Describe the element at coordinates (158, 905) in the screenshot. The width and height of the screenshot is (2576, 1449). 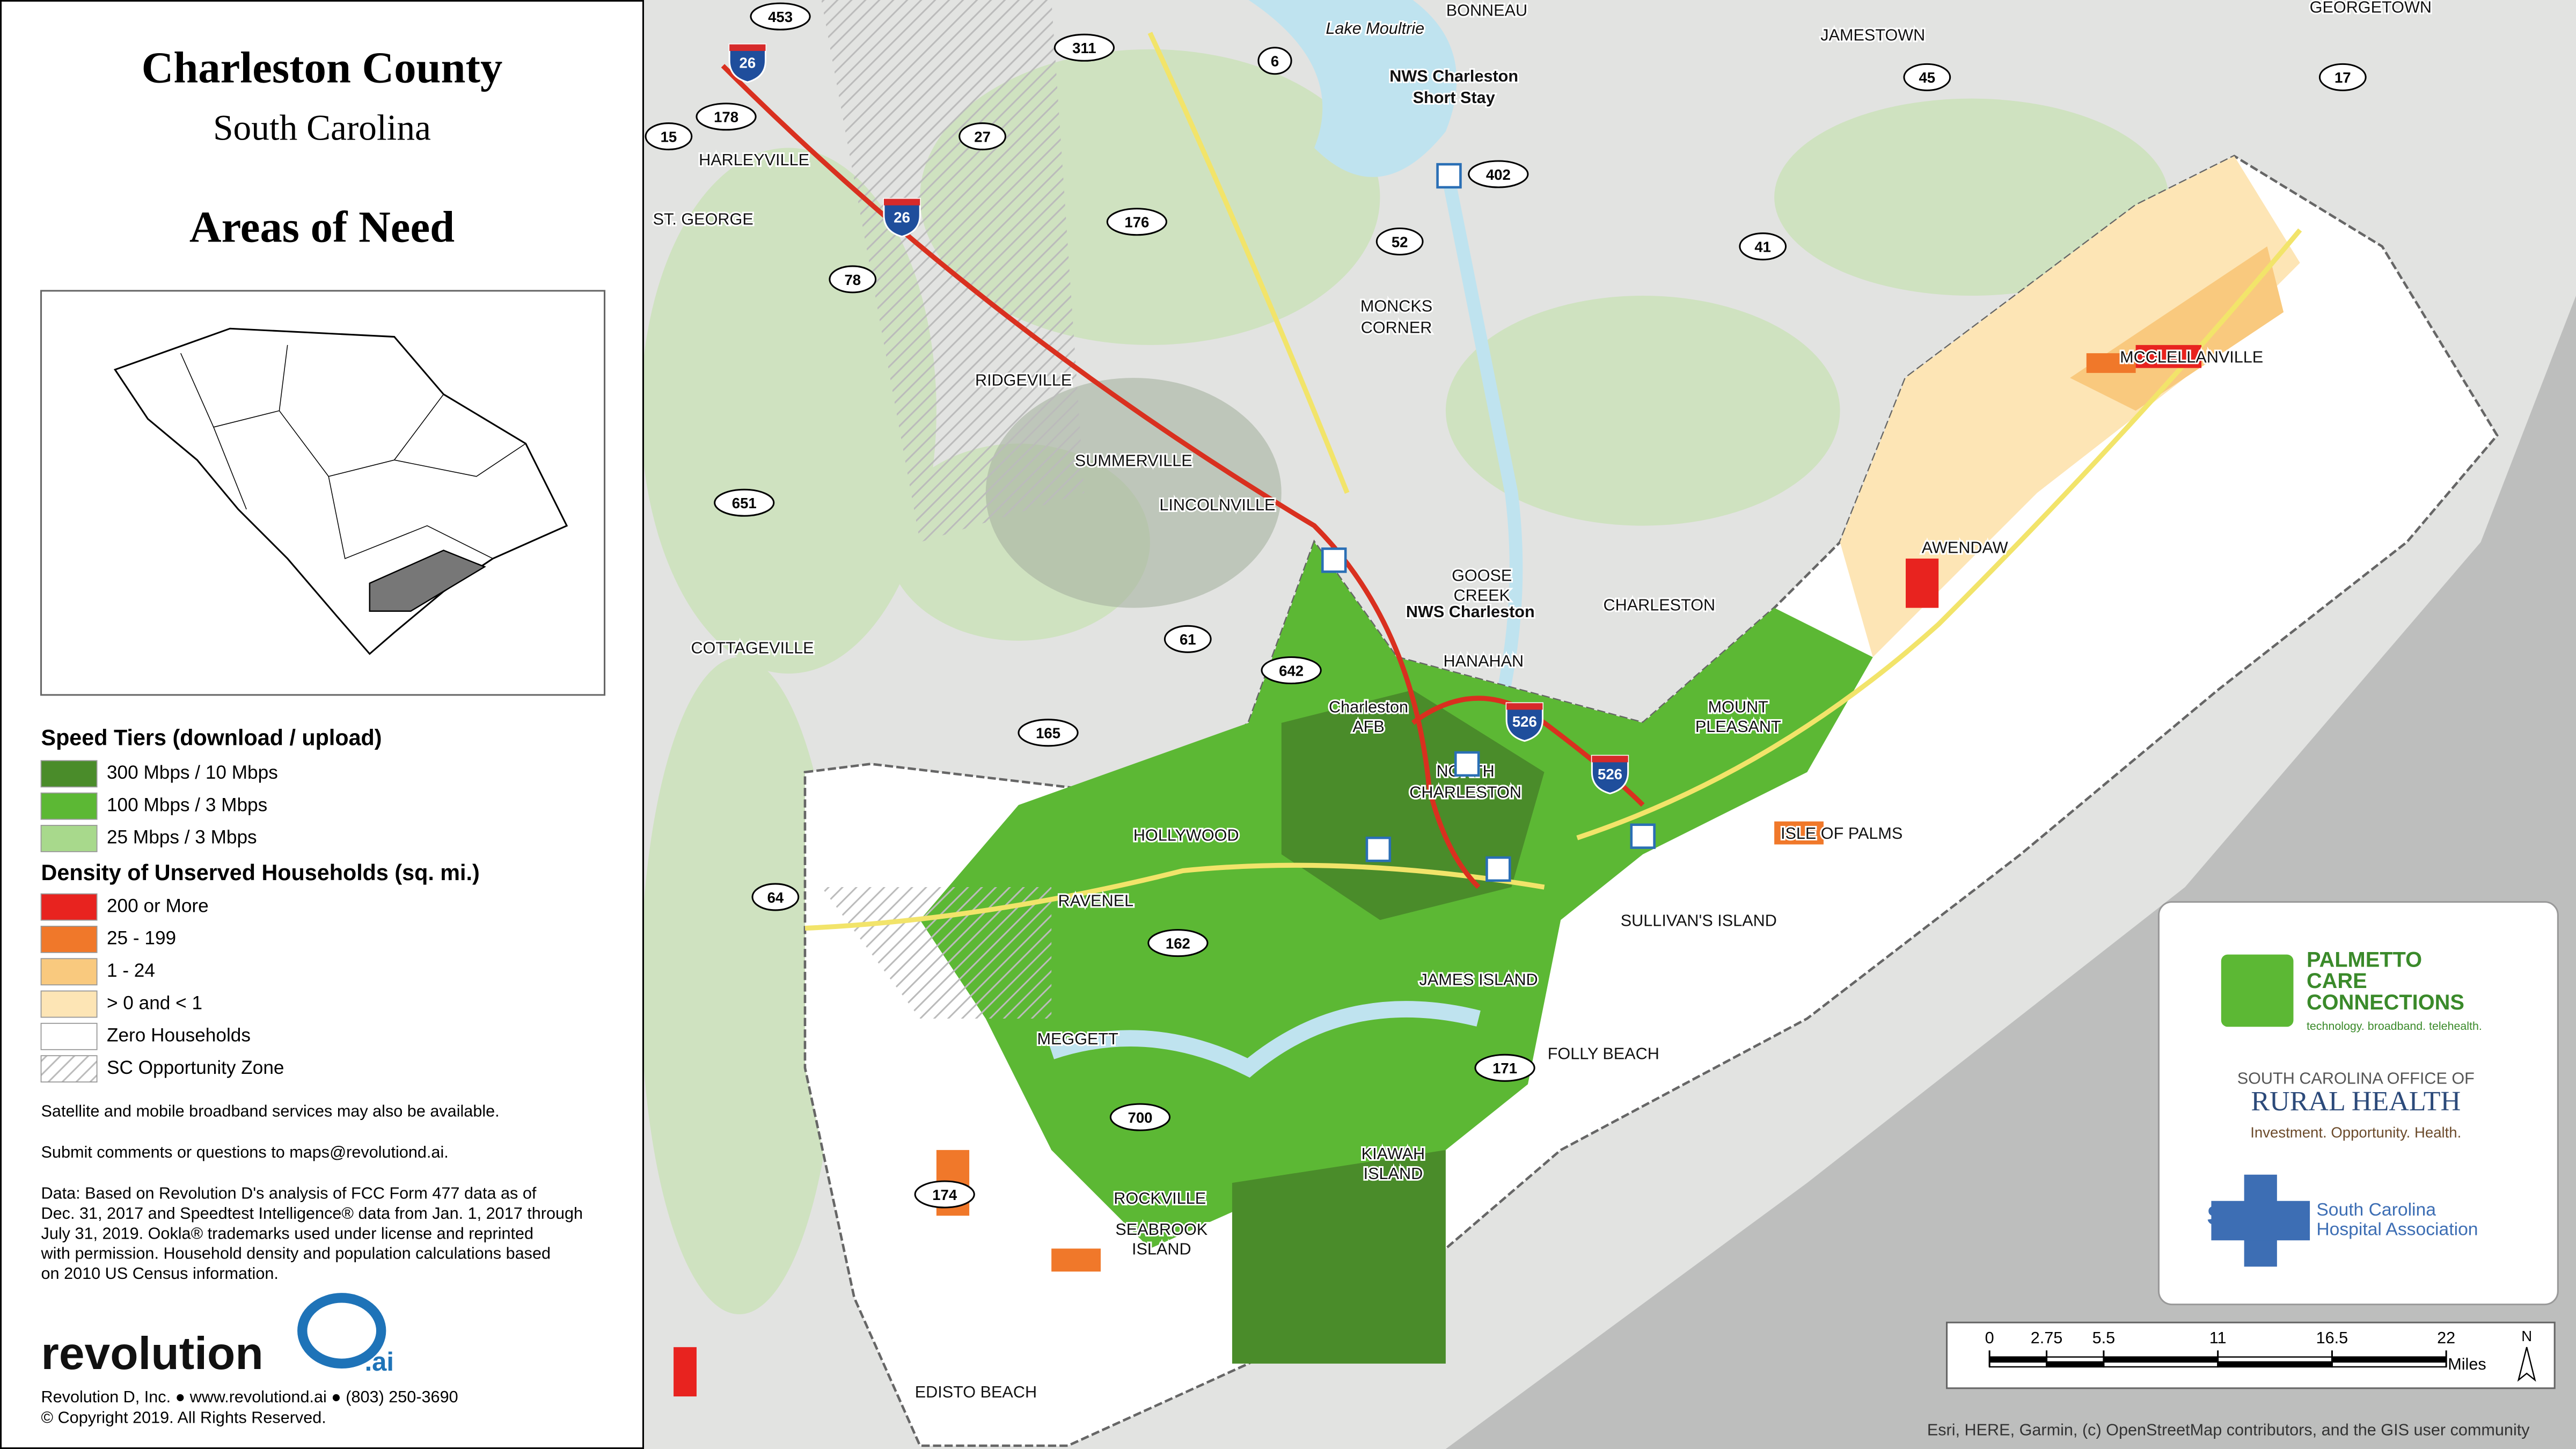
I see `legend-label: 200 or More` at that location.